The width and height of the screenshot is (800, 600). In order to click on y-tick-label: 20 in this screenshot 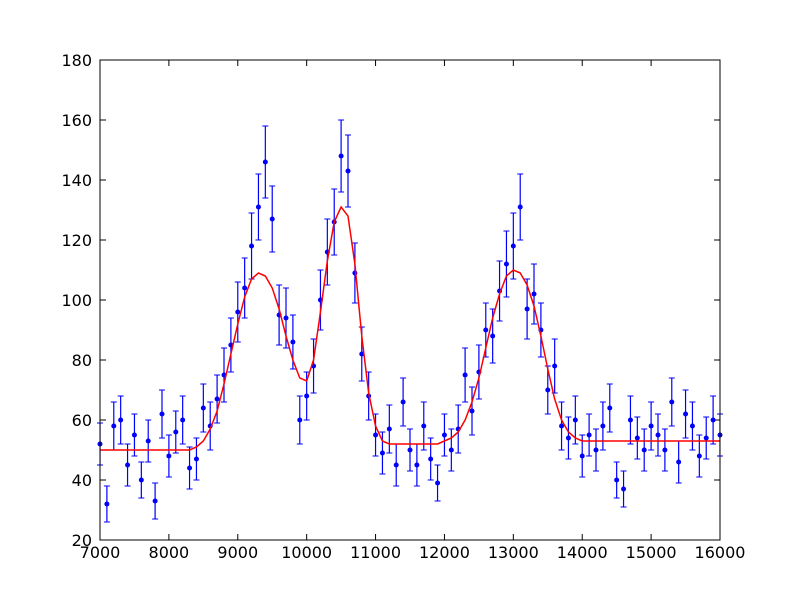, I will do `click(82, 540)`.